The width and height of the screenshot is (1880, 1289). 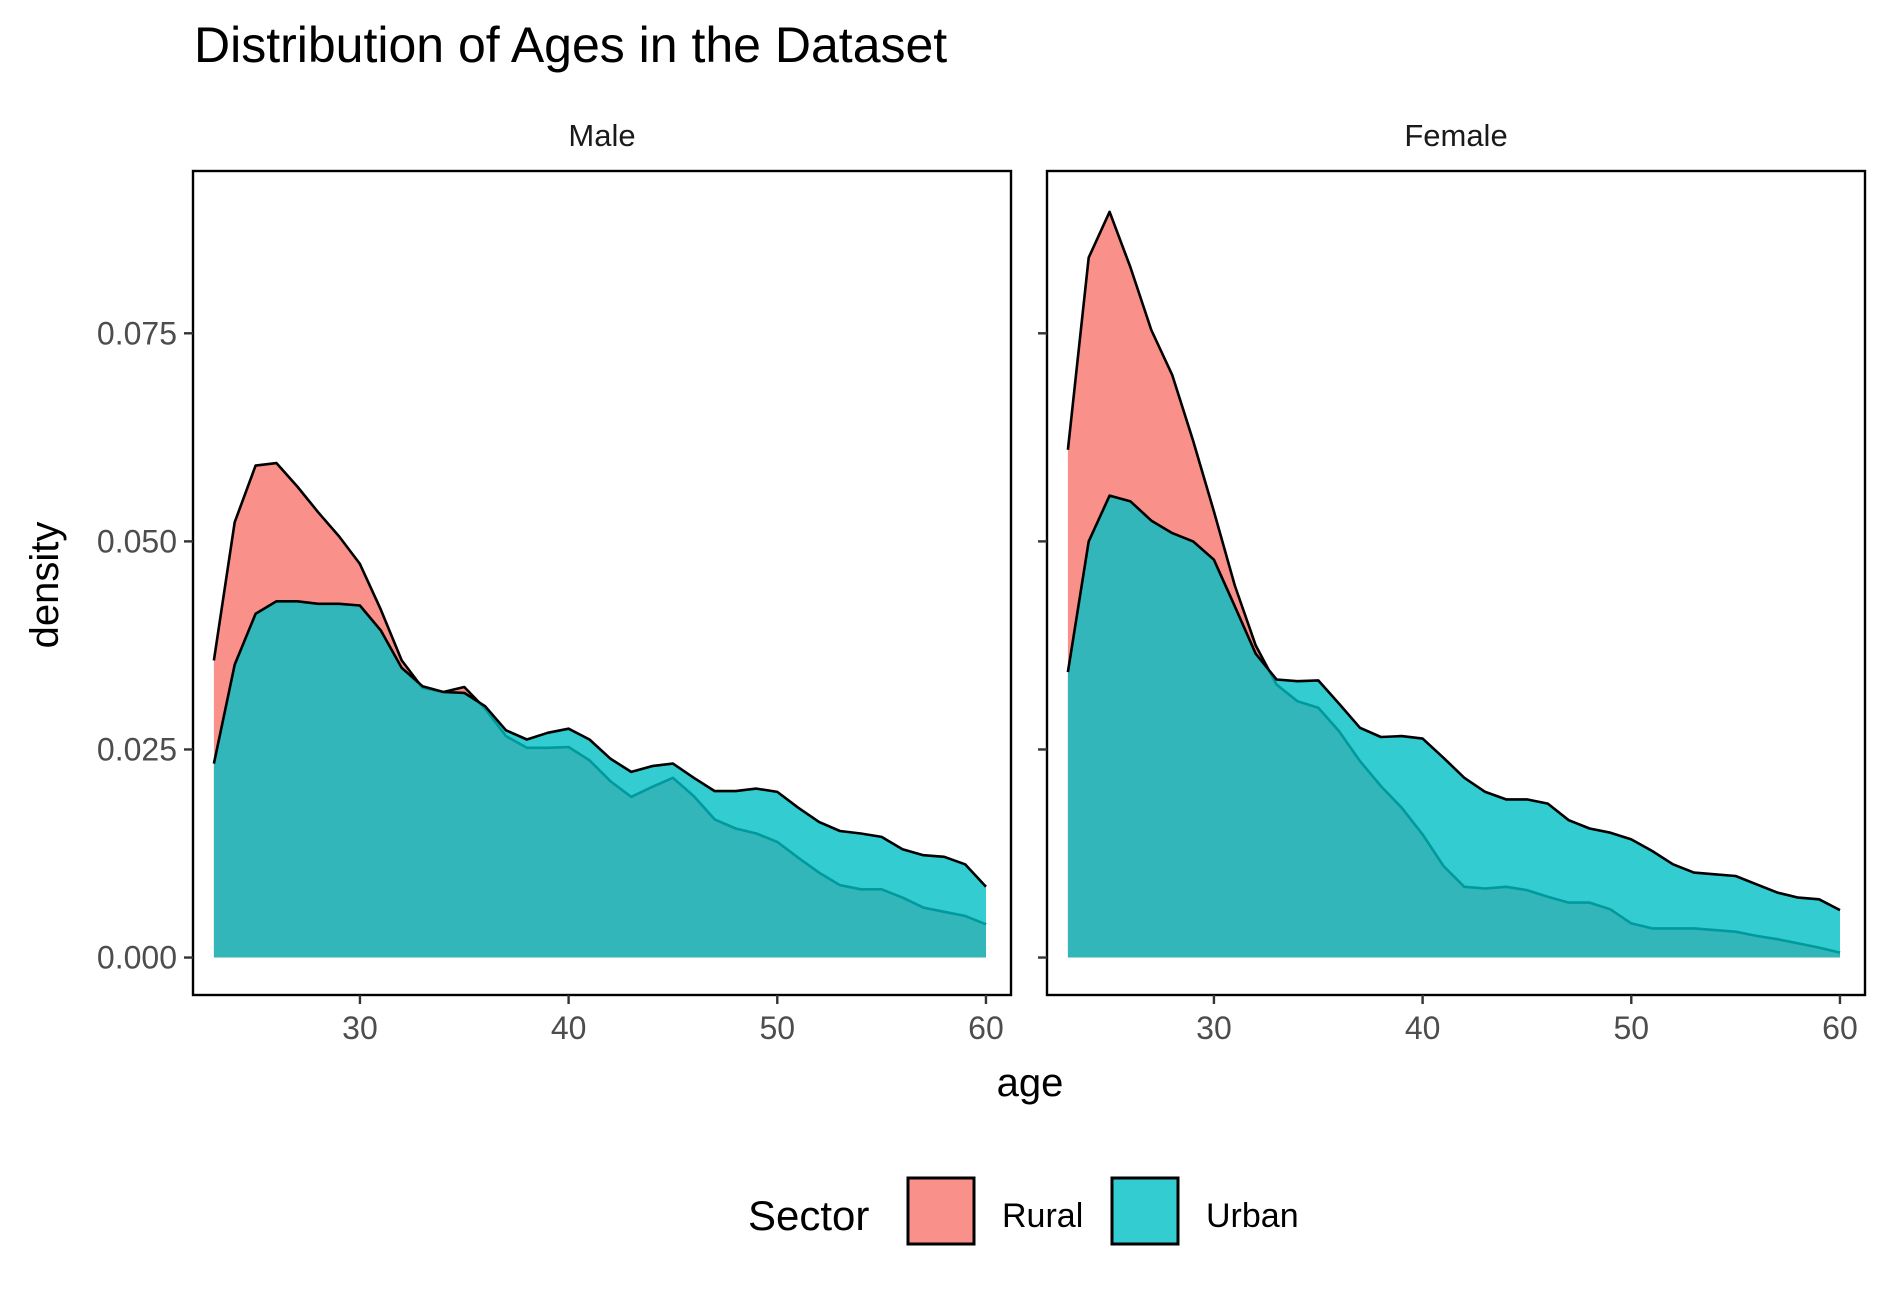 I want to click on legend-title: Sector, so click(x=808, y=1215).